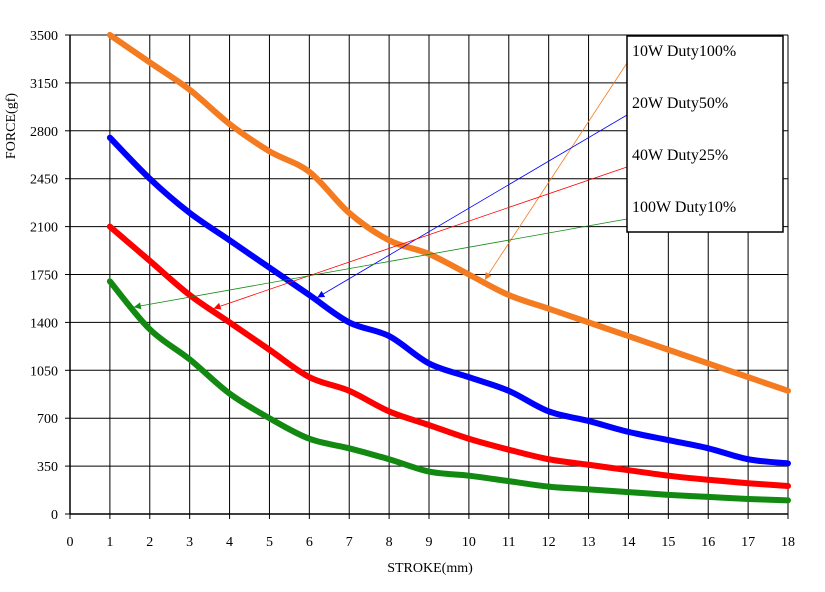  What do you see at coordinates (44, 180) in the screenshot?
I see `y-tick-label: 2450` at bounding box center [44, 180].